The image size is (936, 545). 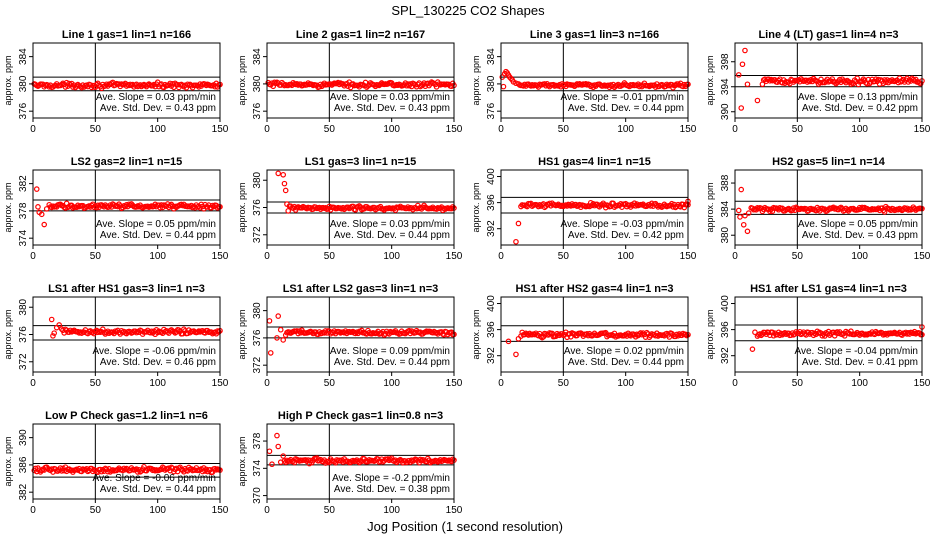 What do you see at coordinates (623, 224) in the screenshot?
I see `slope-stat: Ave. Slope = -0.03 ppm/min` at bounding box center [623, 224].